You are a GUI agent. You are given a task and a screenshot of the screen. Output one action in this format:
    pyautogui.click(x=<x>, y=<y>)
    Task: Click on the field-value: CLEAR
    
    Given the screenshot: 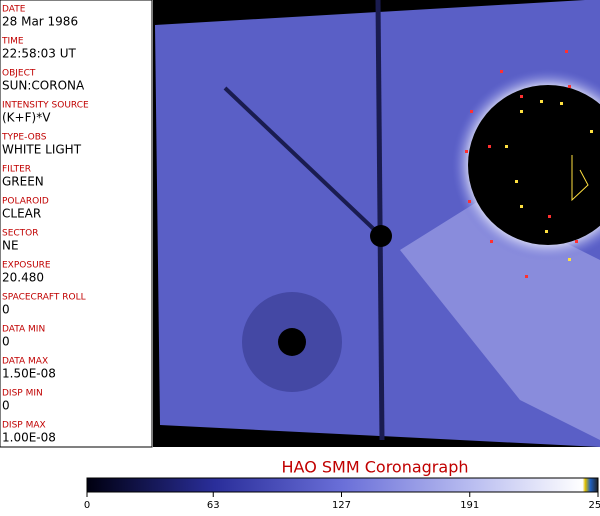 What is the action you would take?
    pyautogui.click(x=21, y=214)
    